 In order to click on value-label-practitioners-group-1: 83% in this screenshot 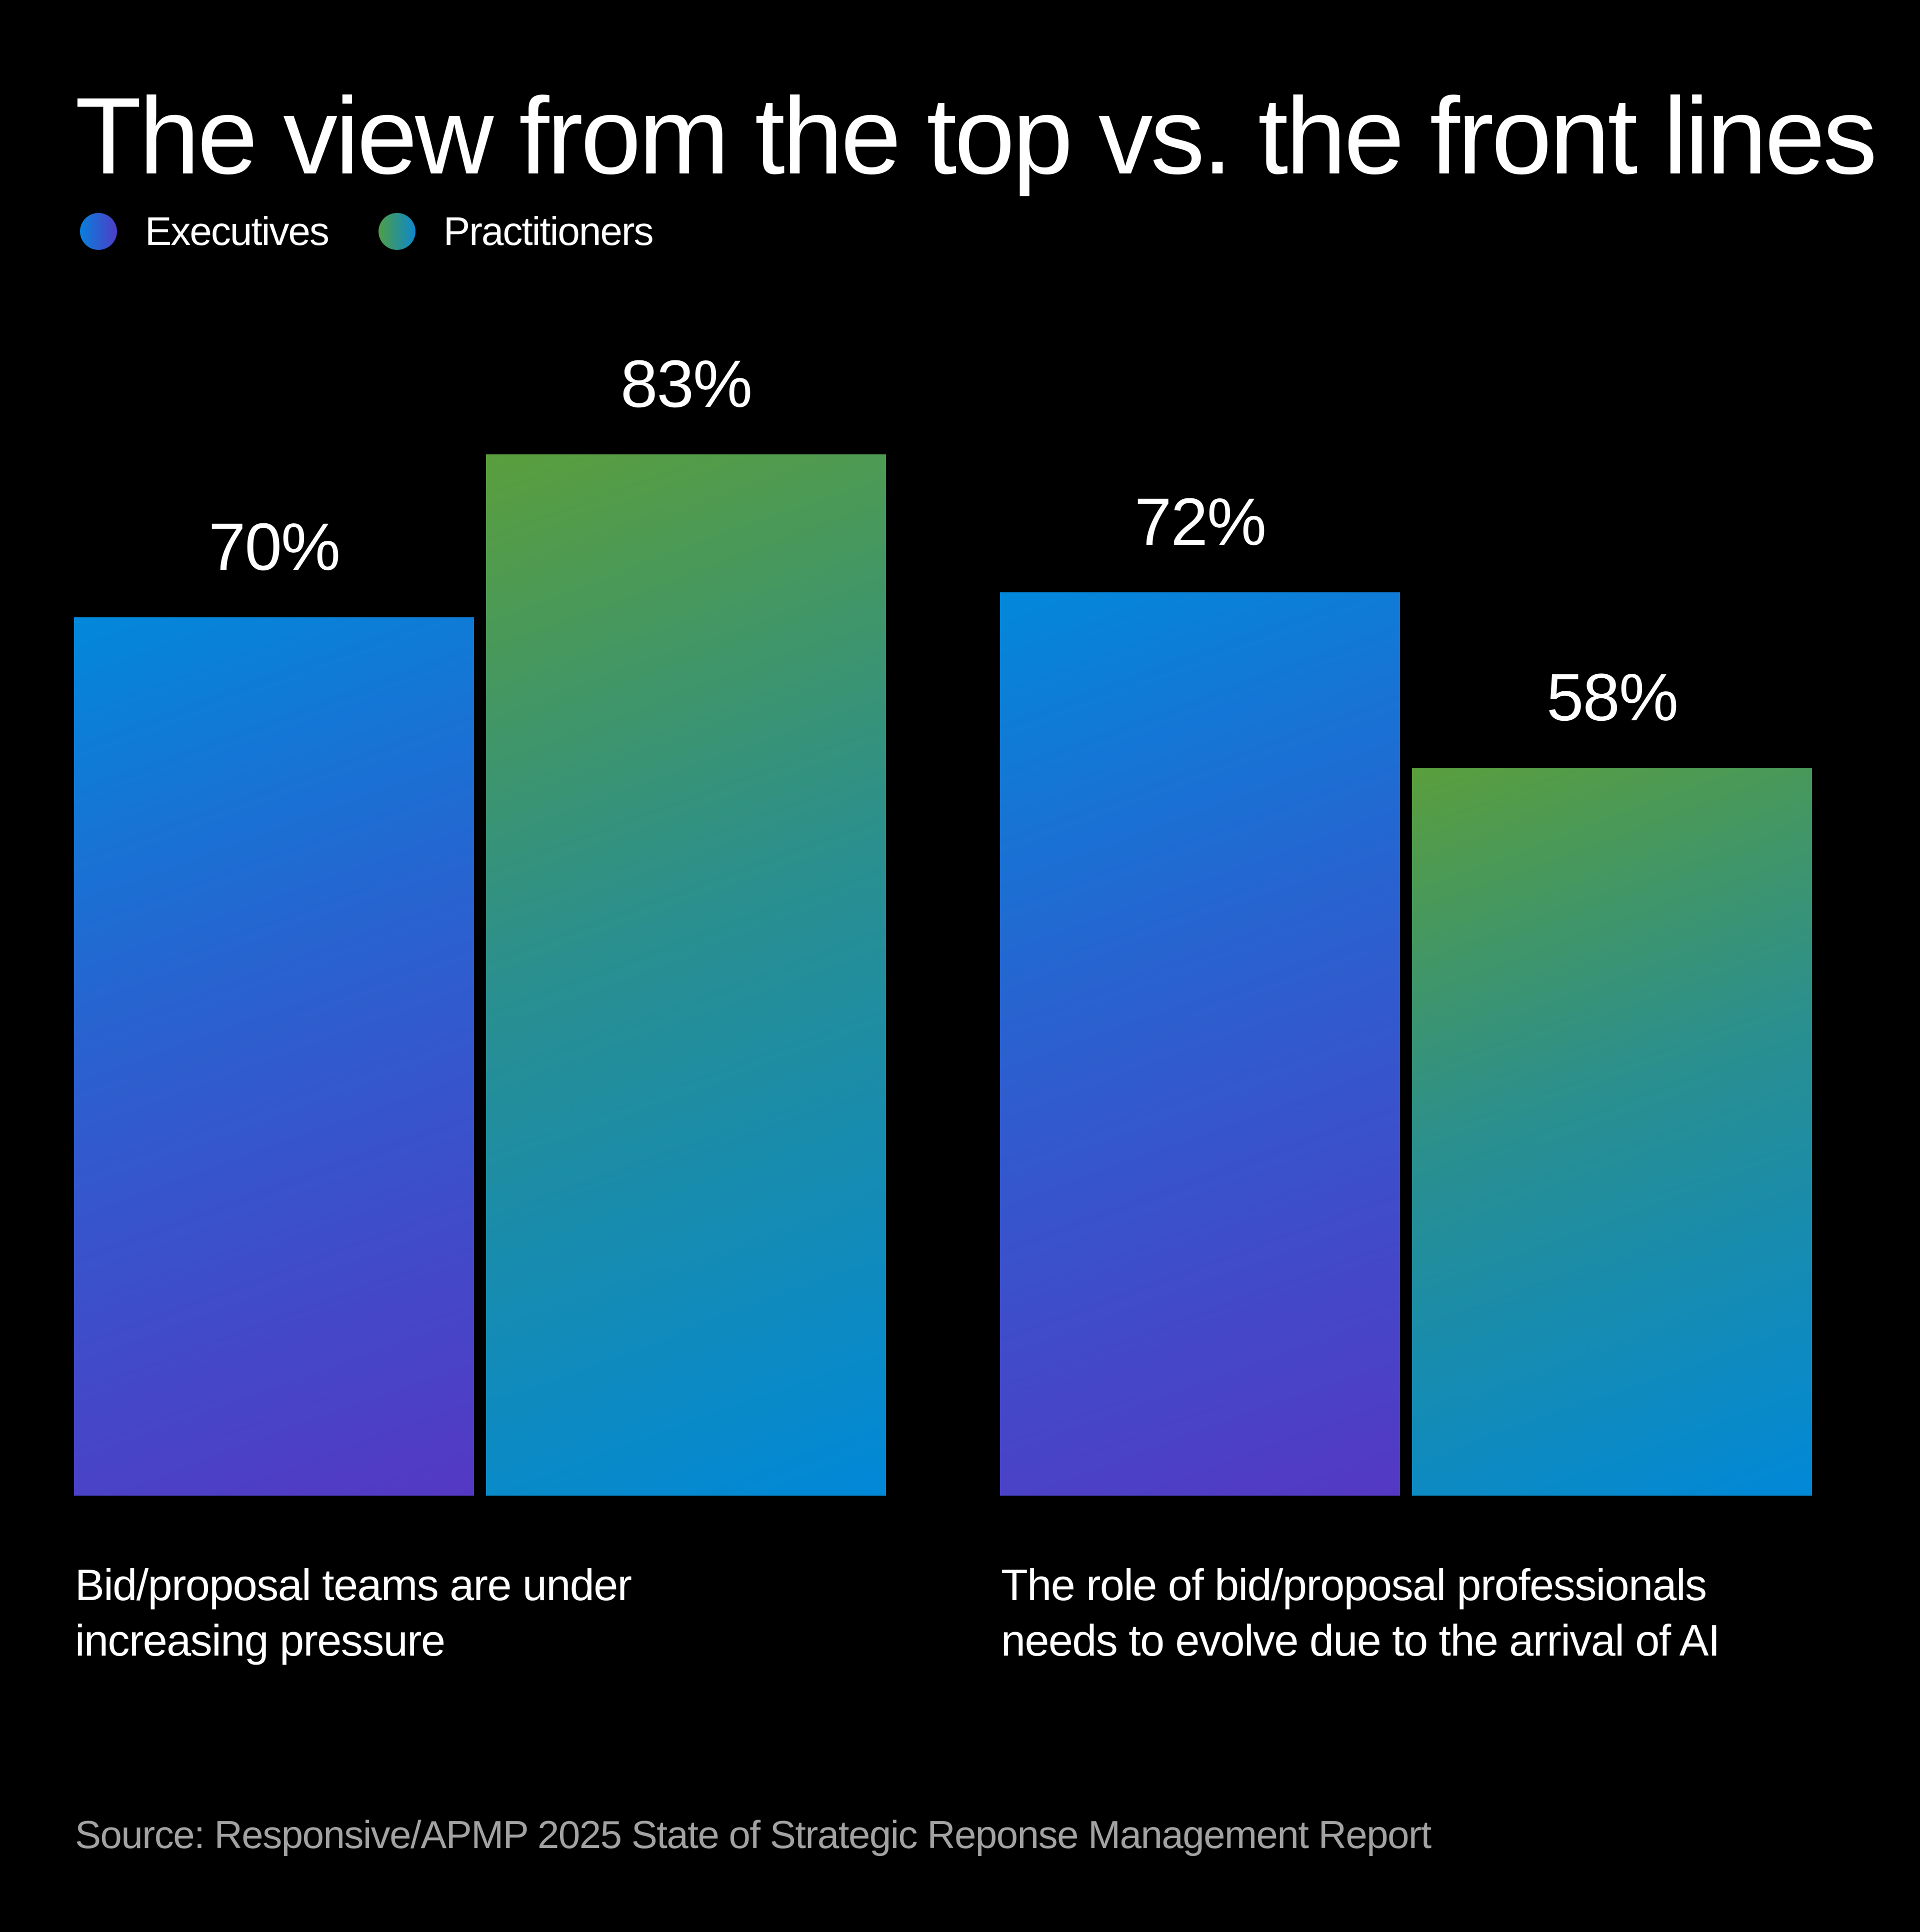, I will do `click(686, 383)`.